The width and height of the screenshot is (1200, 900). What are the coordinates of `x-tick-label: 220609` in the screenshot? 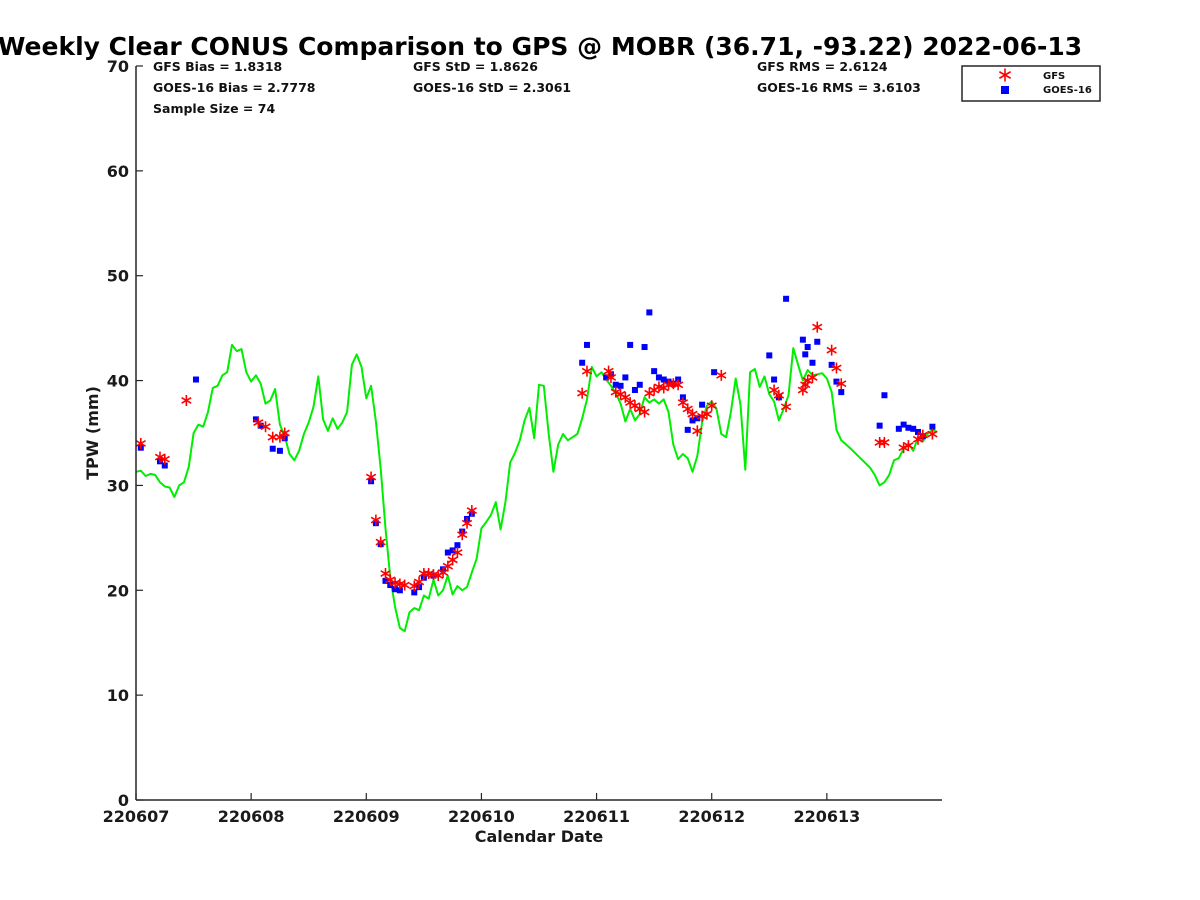 It's located at (366, 816).